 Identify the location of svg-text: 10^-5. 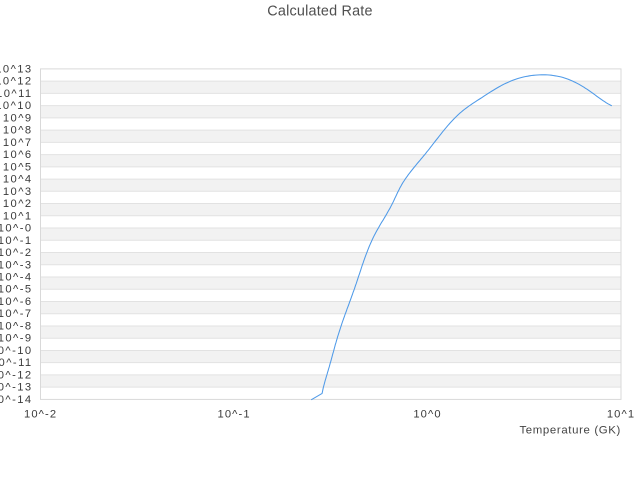
(16, 290).